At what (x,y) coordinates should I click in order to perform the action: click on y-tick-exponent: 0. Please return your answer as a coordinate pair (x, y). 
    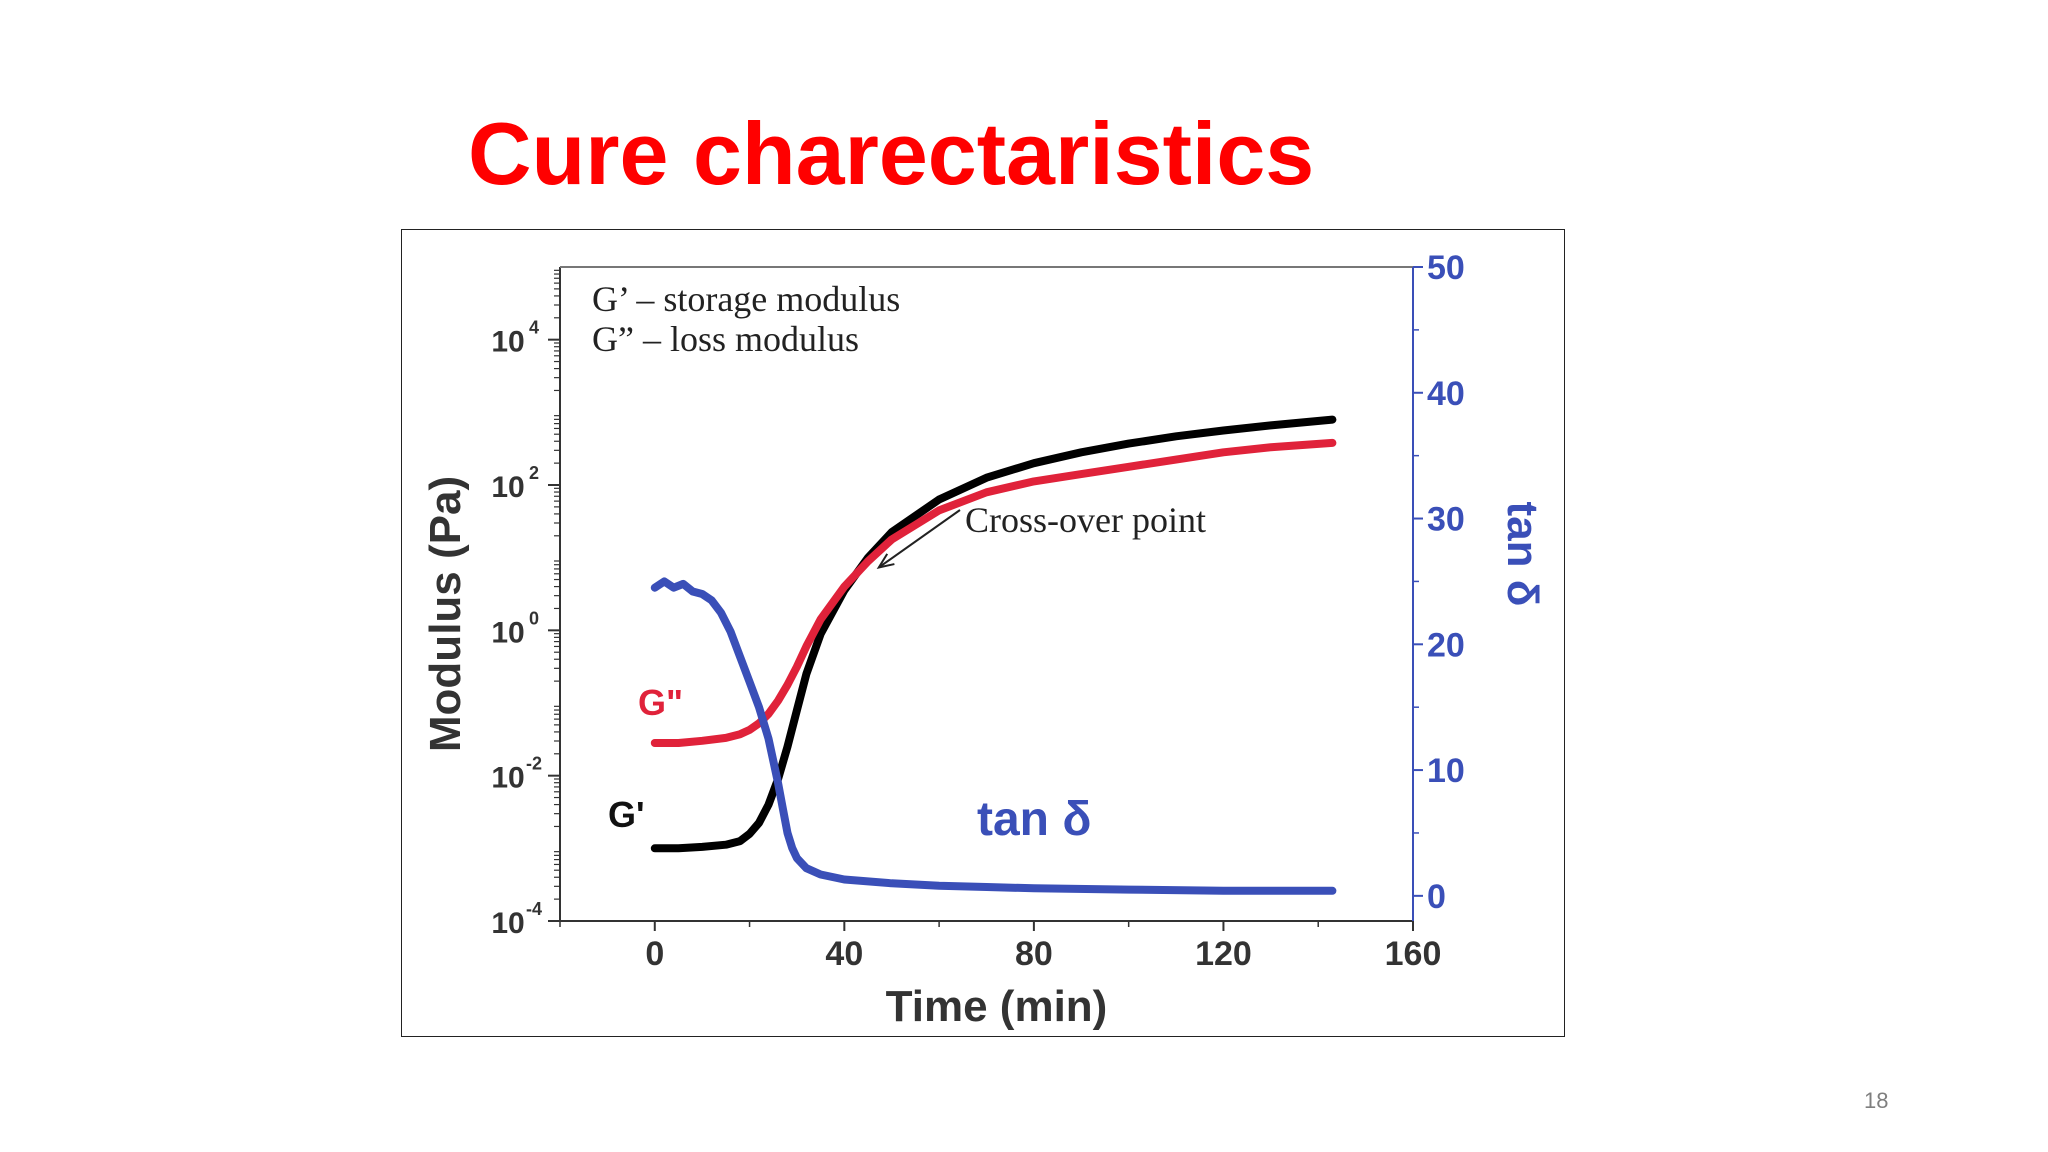
    Looking at the image, I should click on (534, 618).